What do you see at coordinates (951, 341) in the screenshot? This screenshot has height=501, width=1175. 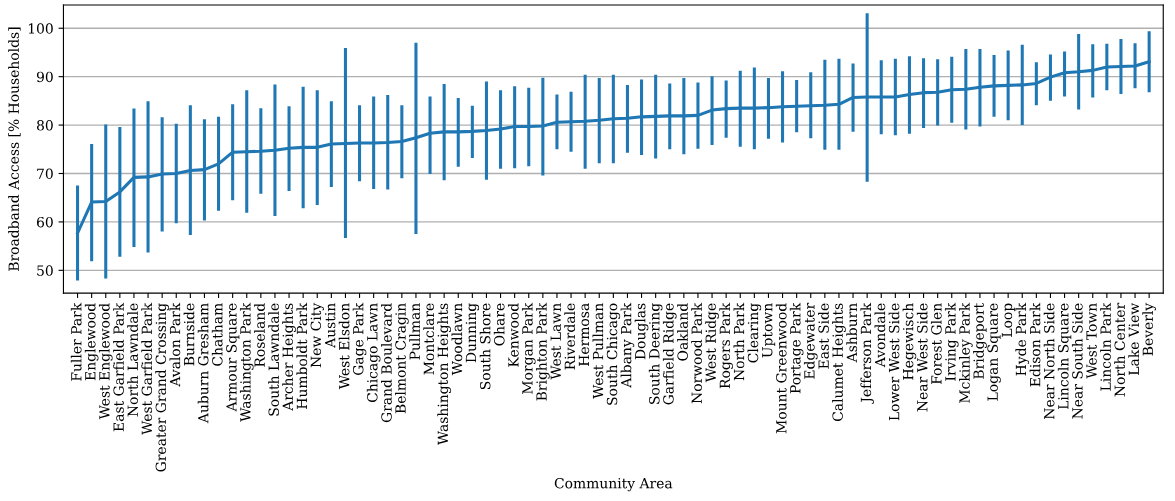 I see `x-tick-label: Irving Park` at bounding box center [951, 341].